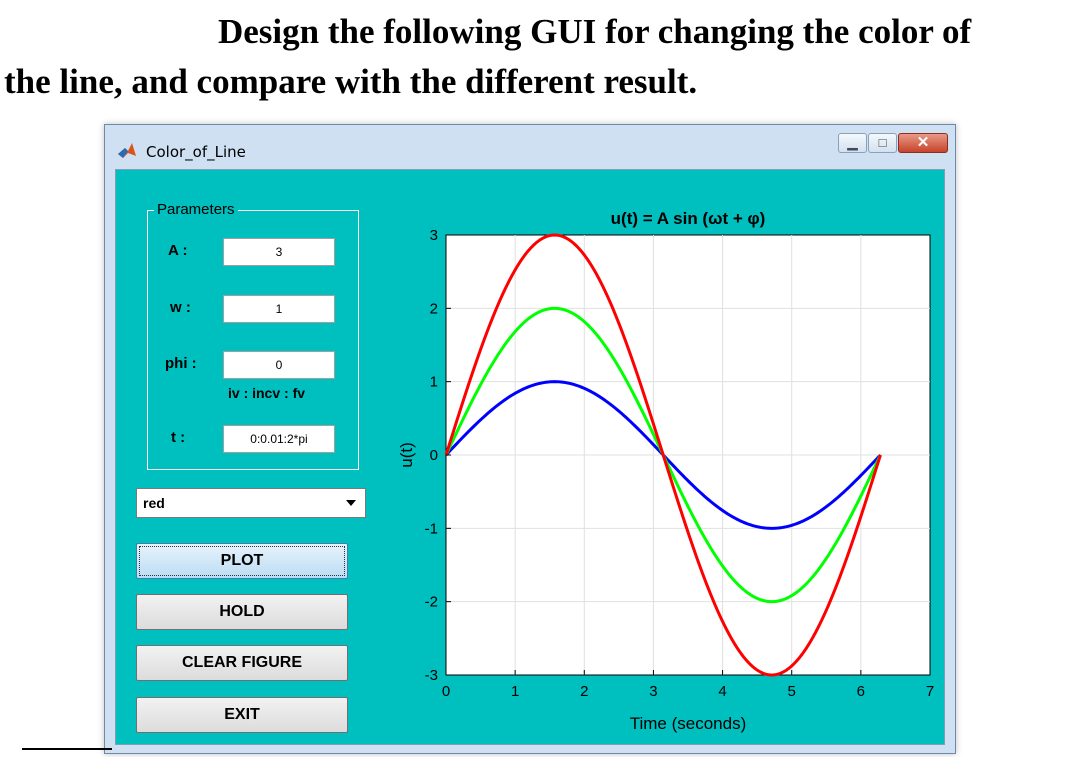  Describe the element at coordinates (792, 691) in the screenshot. I see `x-tick-label: 5` at that location.